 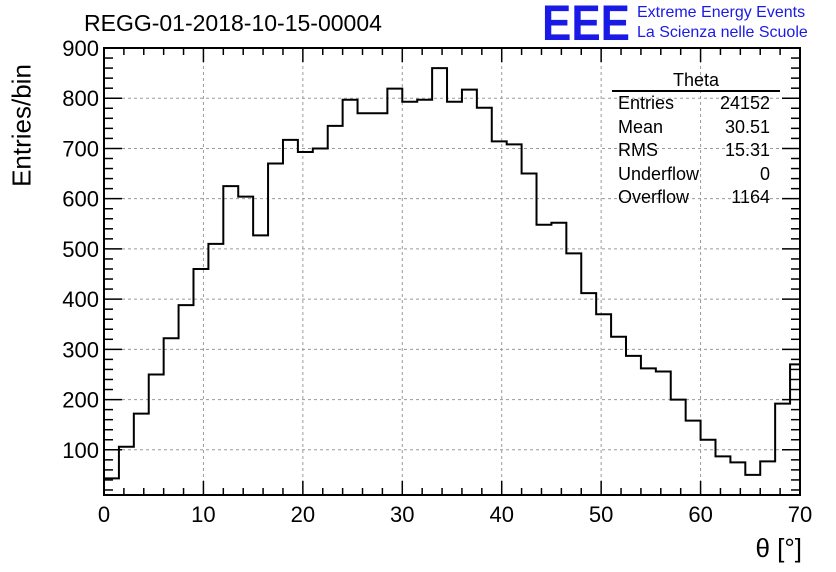 What do you see at coordinates (80, 349) in the screenshot?
I see `y-tick-label: 300` at bounding box center [80, 349].